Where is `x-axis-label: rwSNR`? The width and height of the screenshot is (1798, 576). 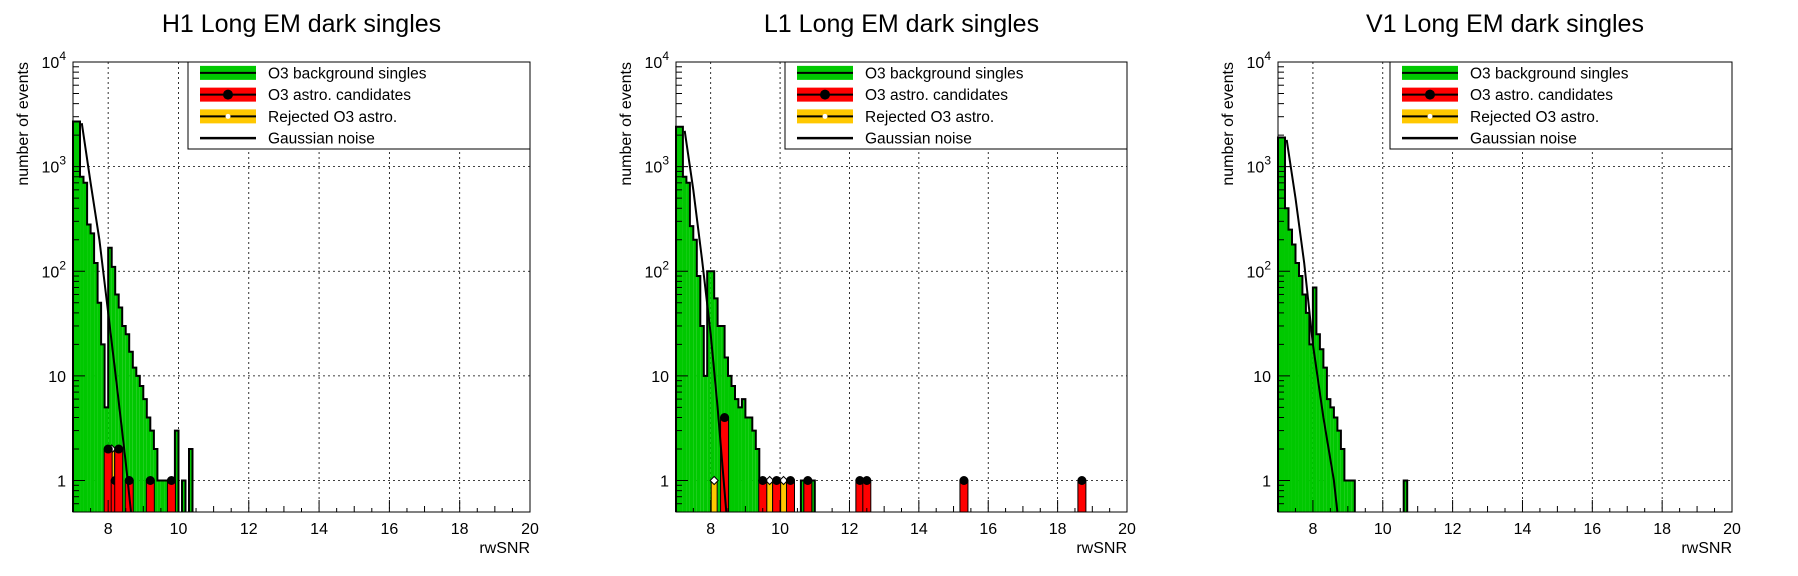
x-axis-label: rwSNR is located at coordinates (1101, 548).